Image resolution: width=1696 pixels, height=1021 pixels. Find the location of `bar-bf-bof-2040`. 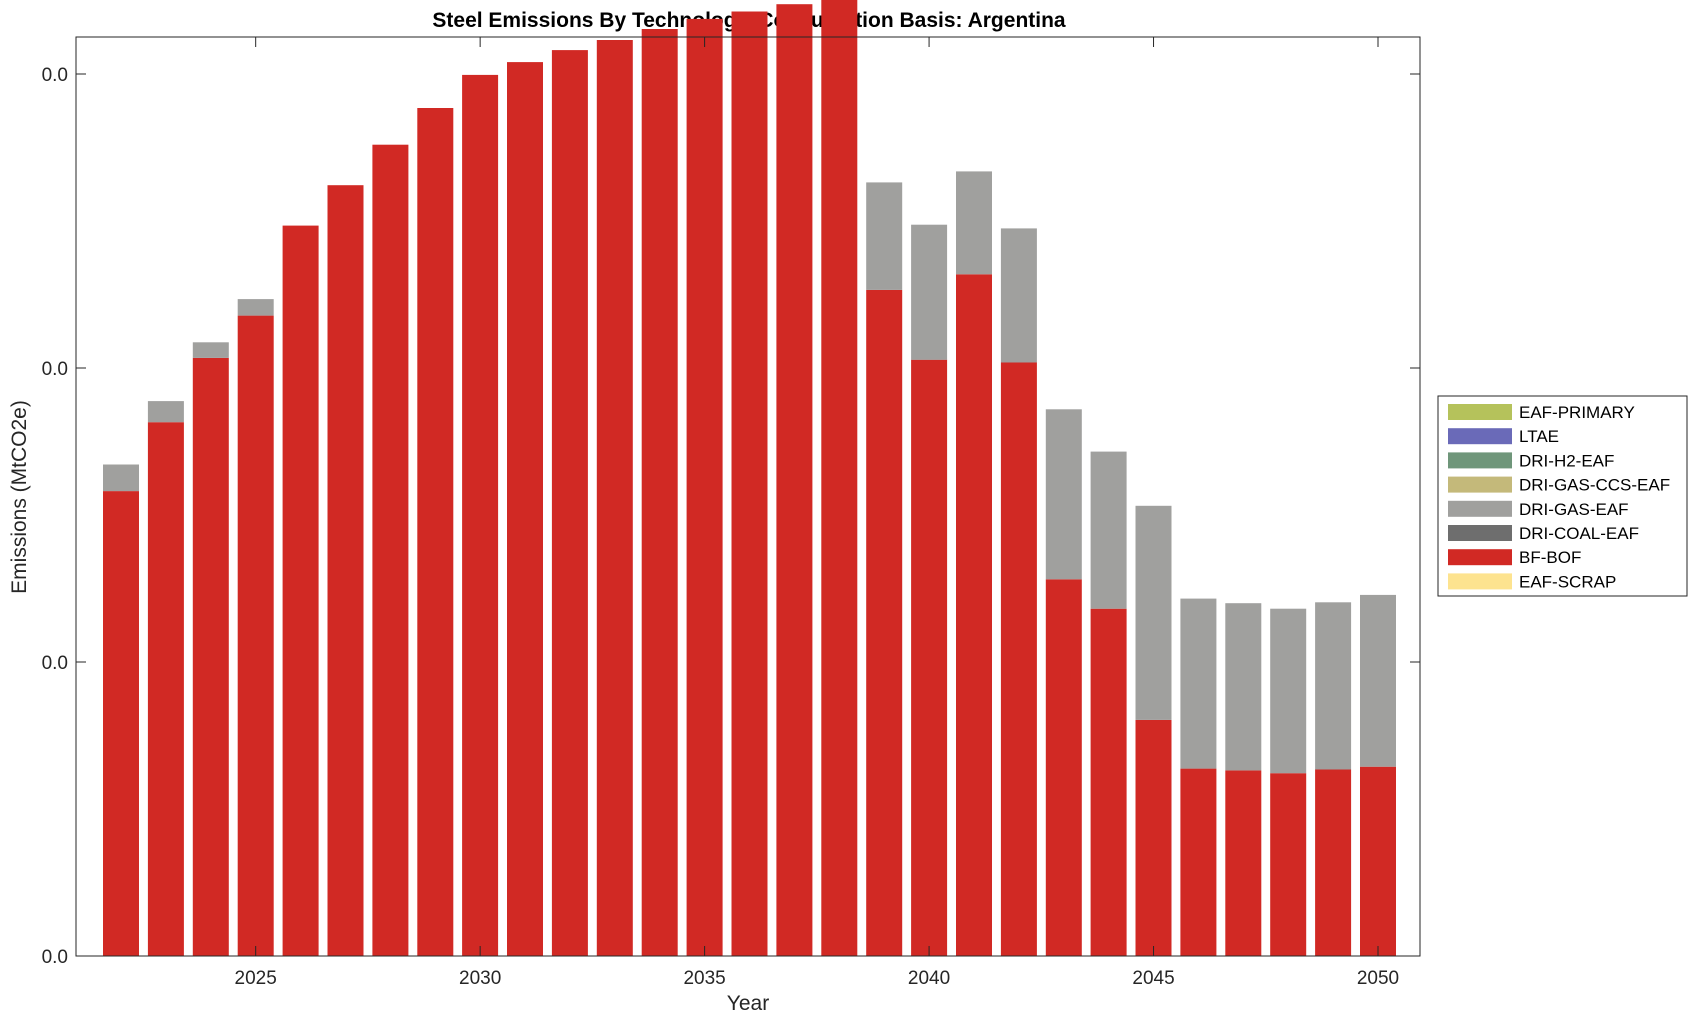

bar-bf-bof-2040 is located at coordinates (929, 657).